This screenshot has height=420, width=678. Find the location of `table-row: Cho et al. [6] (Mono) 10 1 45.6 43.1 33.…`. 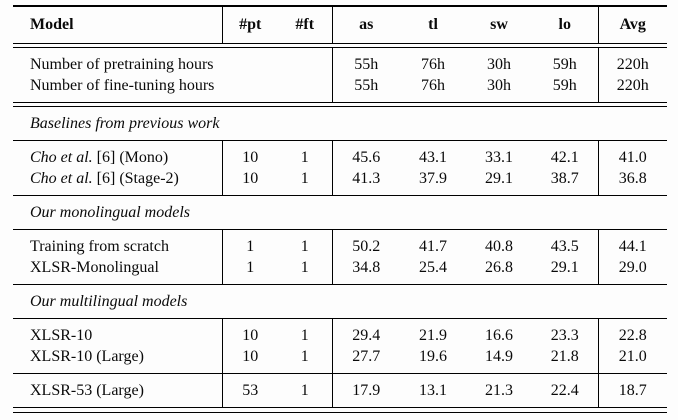

table-row: Cho et al. [6] (Mono) 10 1 45.6 43.1 33.… is located at coordinates (340, 155).